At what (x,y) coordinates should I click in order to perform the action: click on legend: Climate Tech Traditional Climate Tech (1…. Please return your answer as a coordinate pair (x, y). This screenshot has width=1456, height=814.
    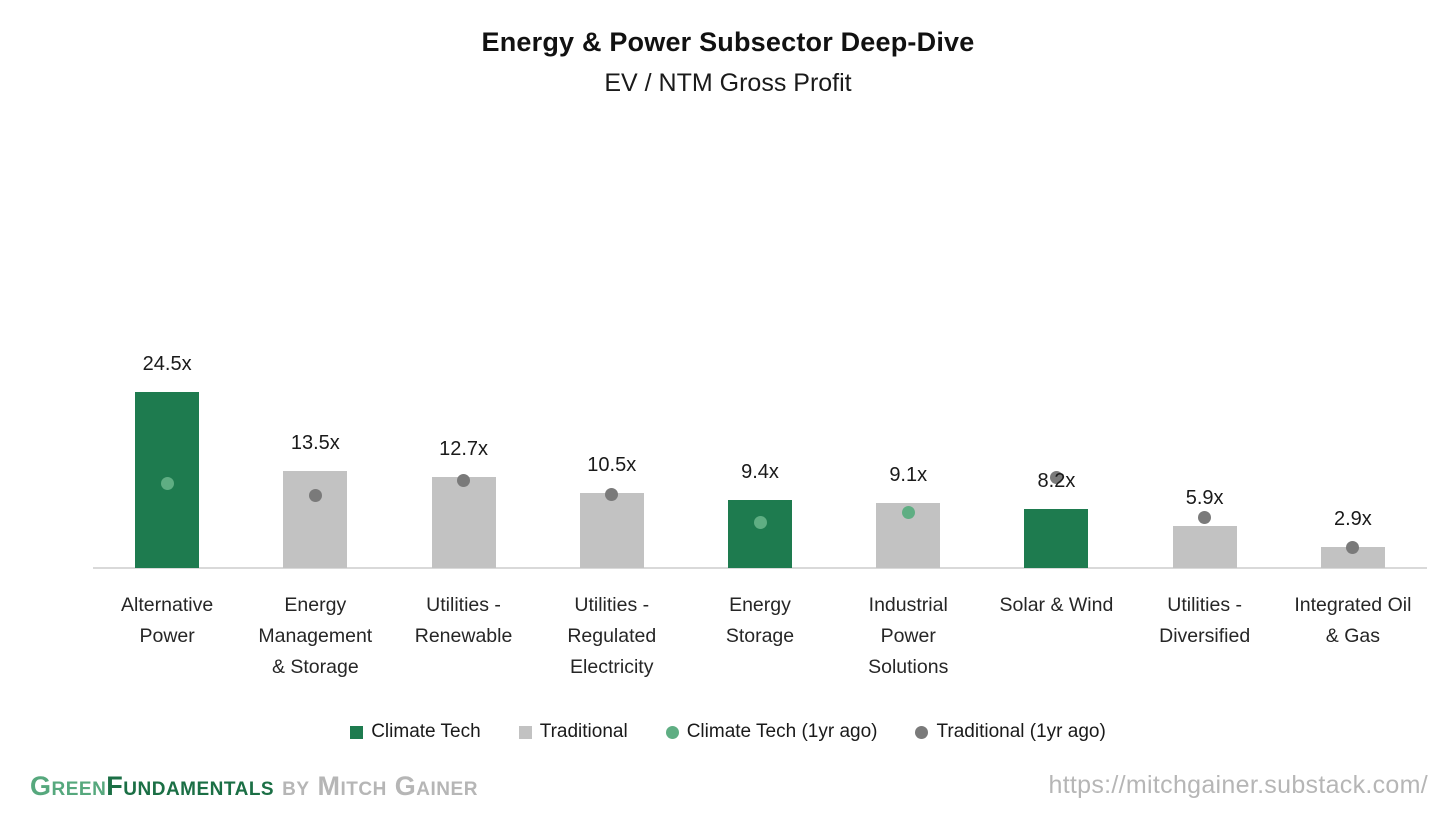
    Looking at the image, I should click on (728, 732).